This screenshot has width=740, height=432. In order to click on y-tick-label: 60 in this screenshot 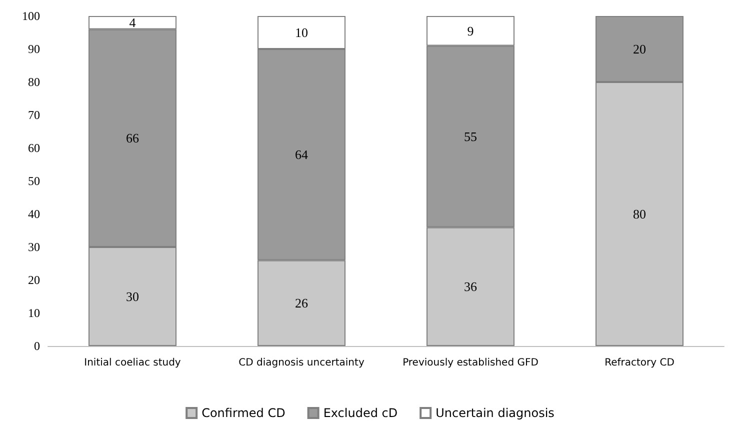, I will do `click(34, 148)`.